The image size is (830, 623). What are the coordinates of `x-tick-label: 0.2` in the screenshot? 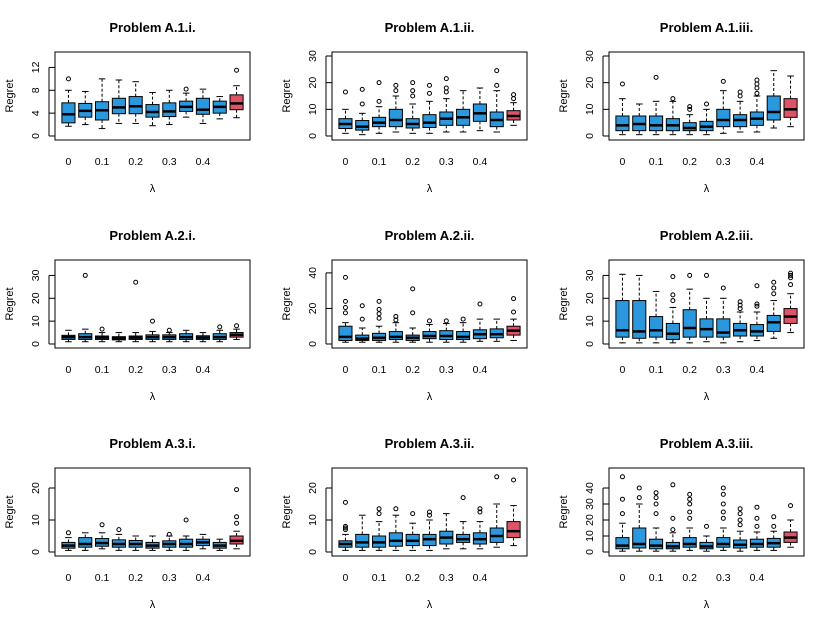 It's located at (689, 370).